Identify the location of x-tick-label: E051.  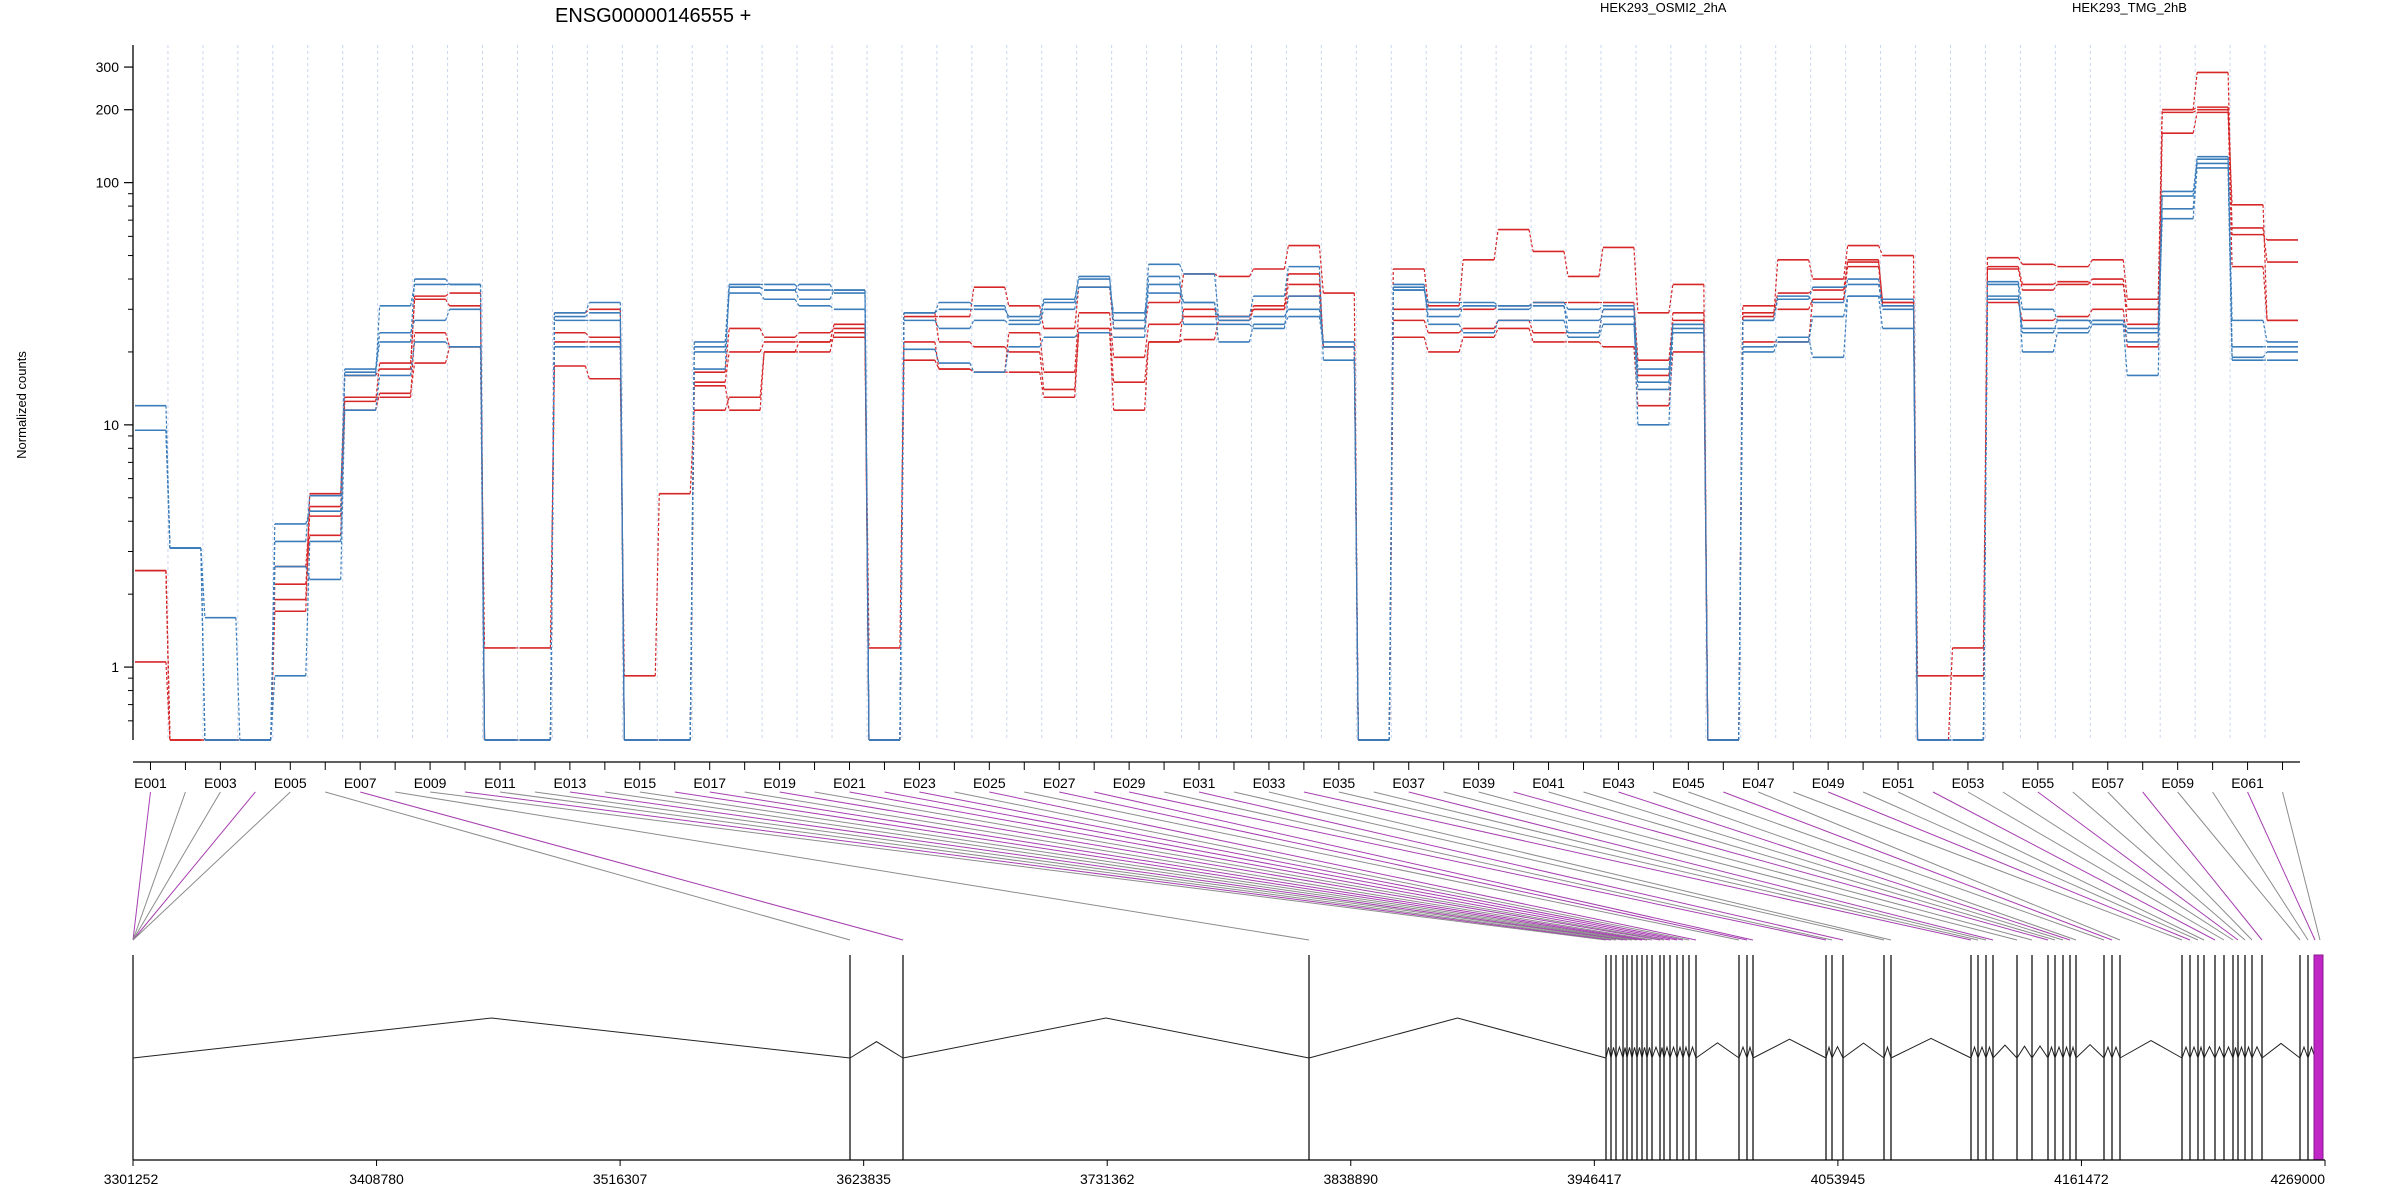
(1898, 783).